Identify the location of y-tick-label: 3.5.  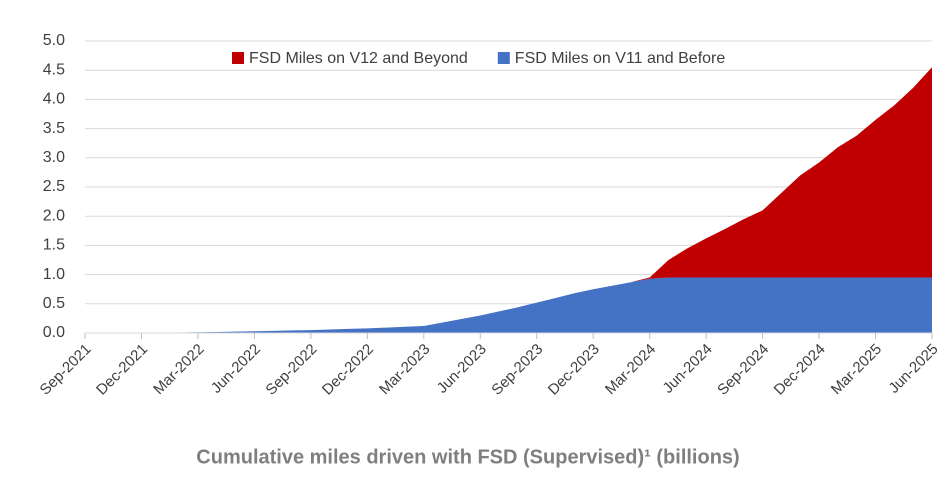
(54, 128).